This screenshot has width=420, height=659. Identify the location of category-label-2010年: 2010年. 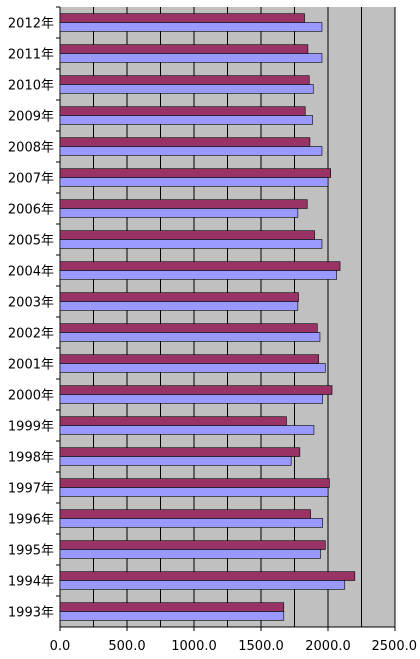
(31, 86).